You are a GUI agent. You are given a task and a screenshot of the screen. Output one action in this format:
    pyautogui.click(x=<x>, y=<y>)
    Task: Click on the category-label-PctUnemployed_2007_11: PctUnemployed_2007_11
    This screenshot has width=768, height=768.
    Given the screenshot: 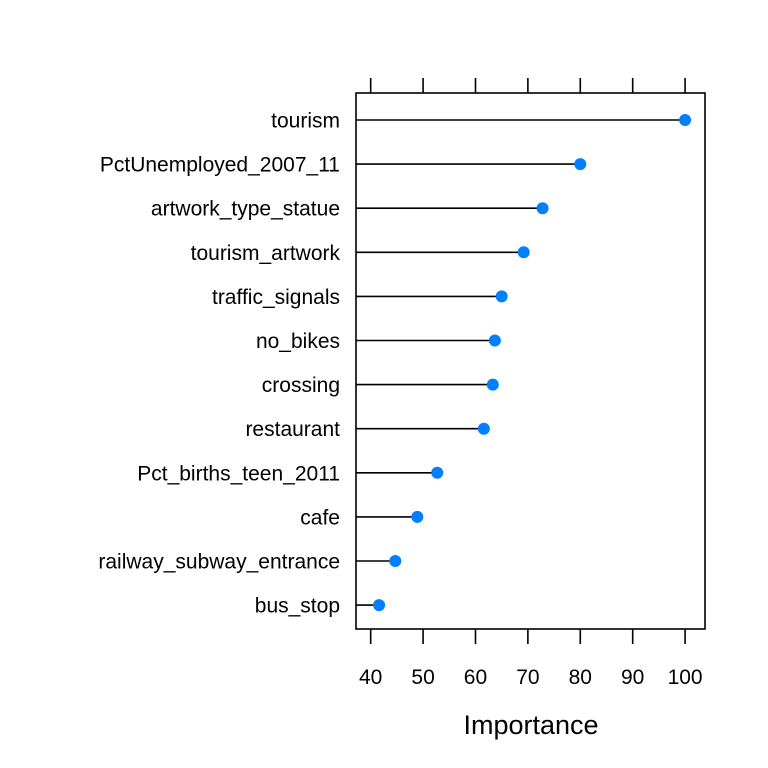 What is the action you would take?
    pyautogui.click(x=220, y=165)
    